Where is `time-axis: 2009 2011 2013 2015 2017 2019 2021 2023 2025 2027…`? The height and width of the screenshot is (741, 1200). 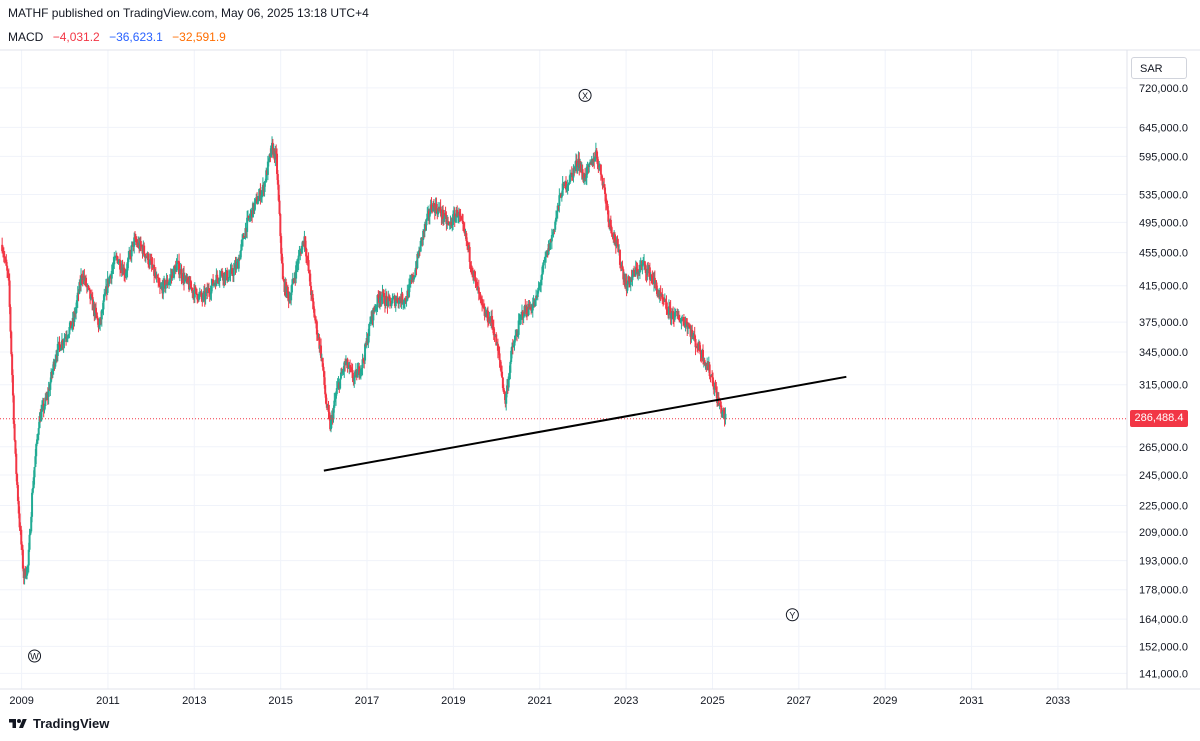
time-axis: 2009 2011 2013 2015 2017 2019 2021 2023 2025 2027… is located at coordinates (539, 701).